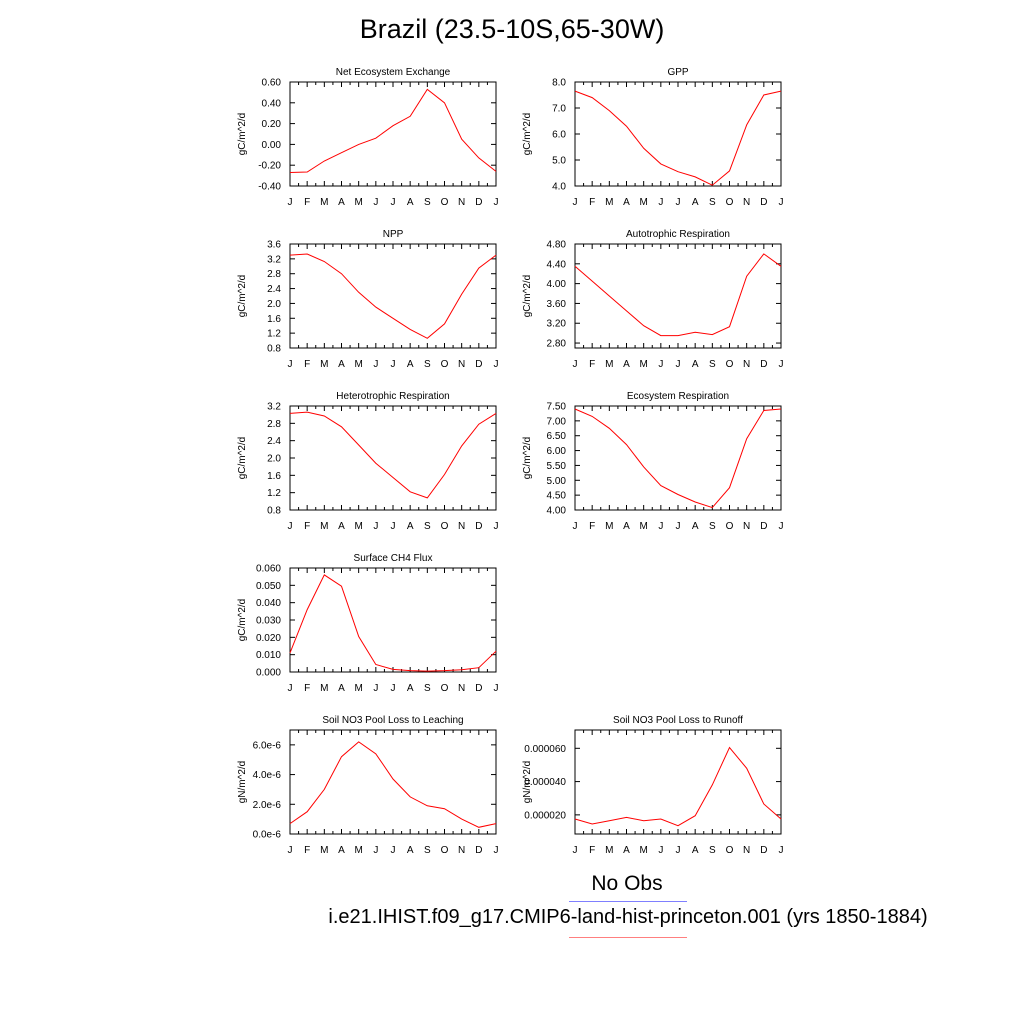  I want to click on y-tick-label: 1.2, so click(274, 493).